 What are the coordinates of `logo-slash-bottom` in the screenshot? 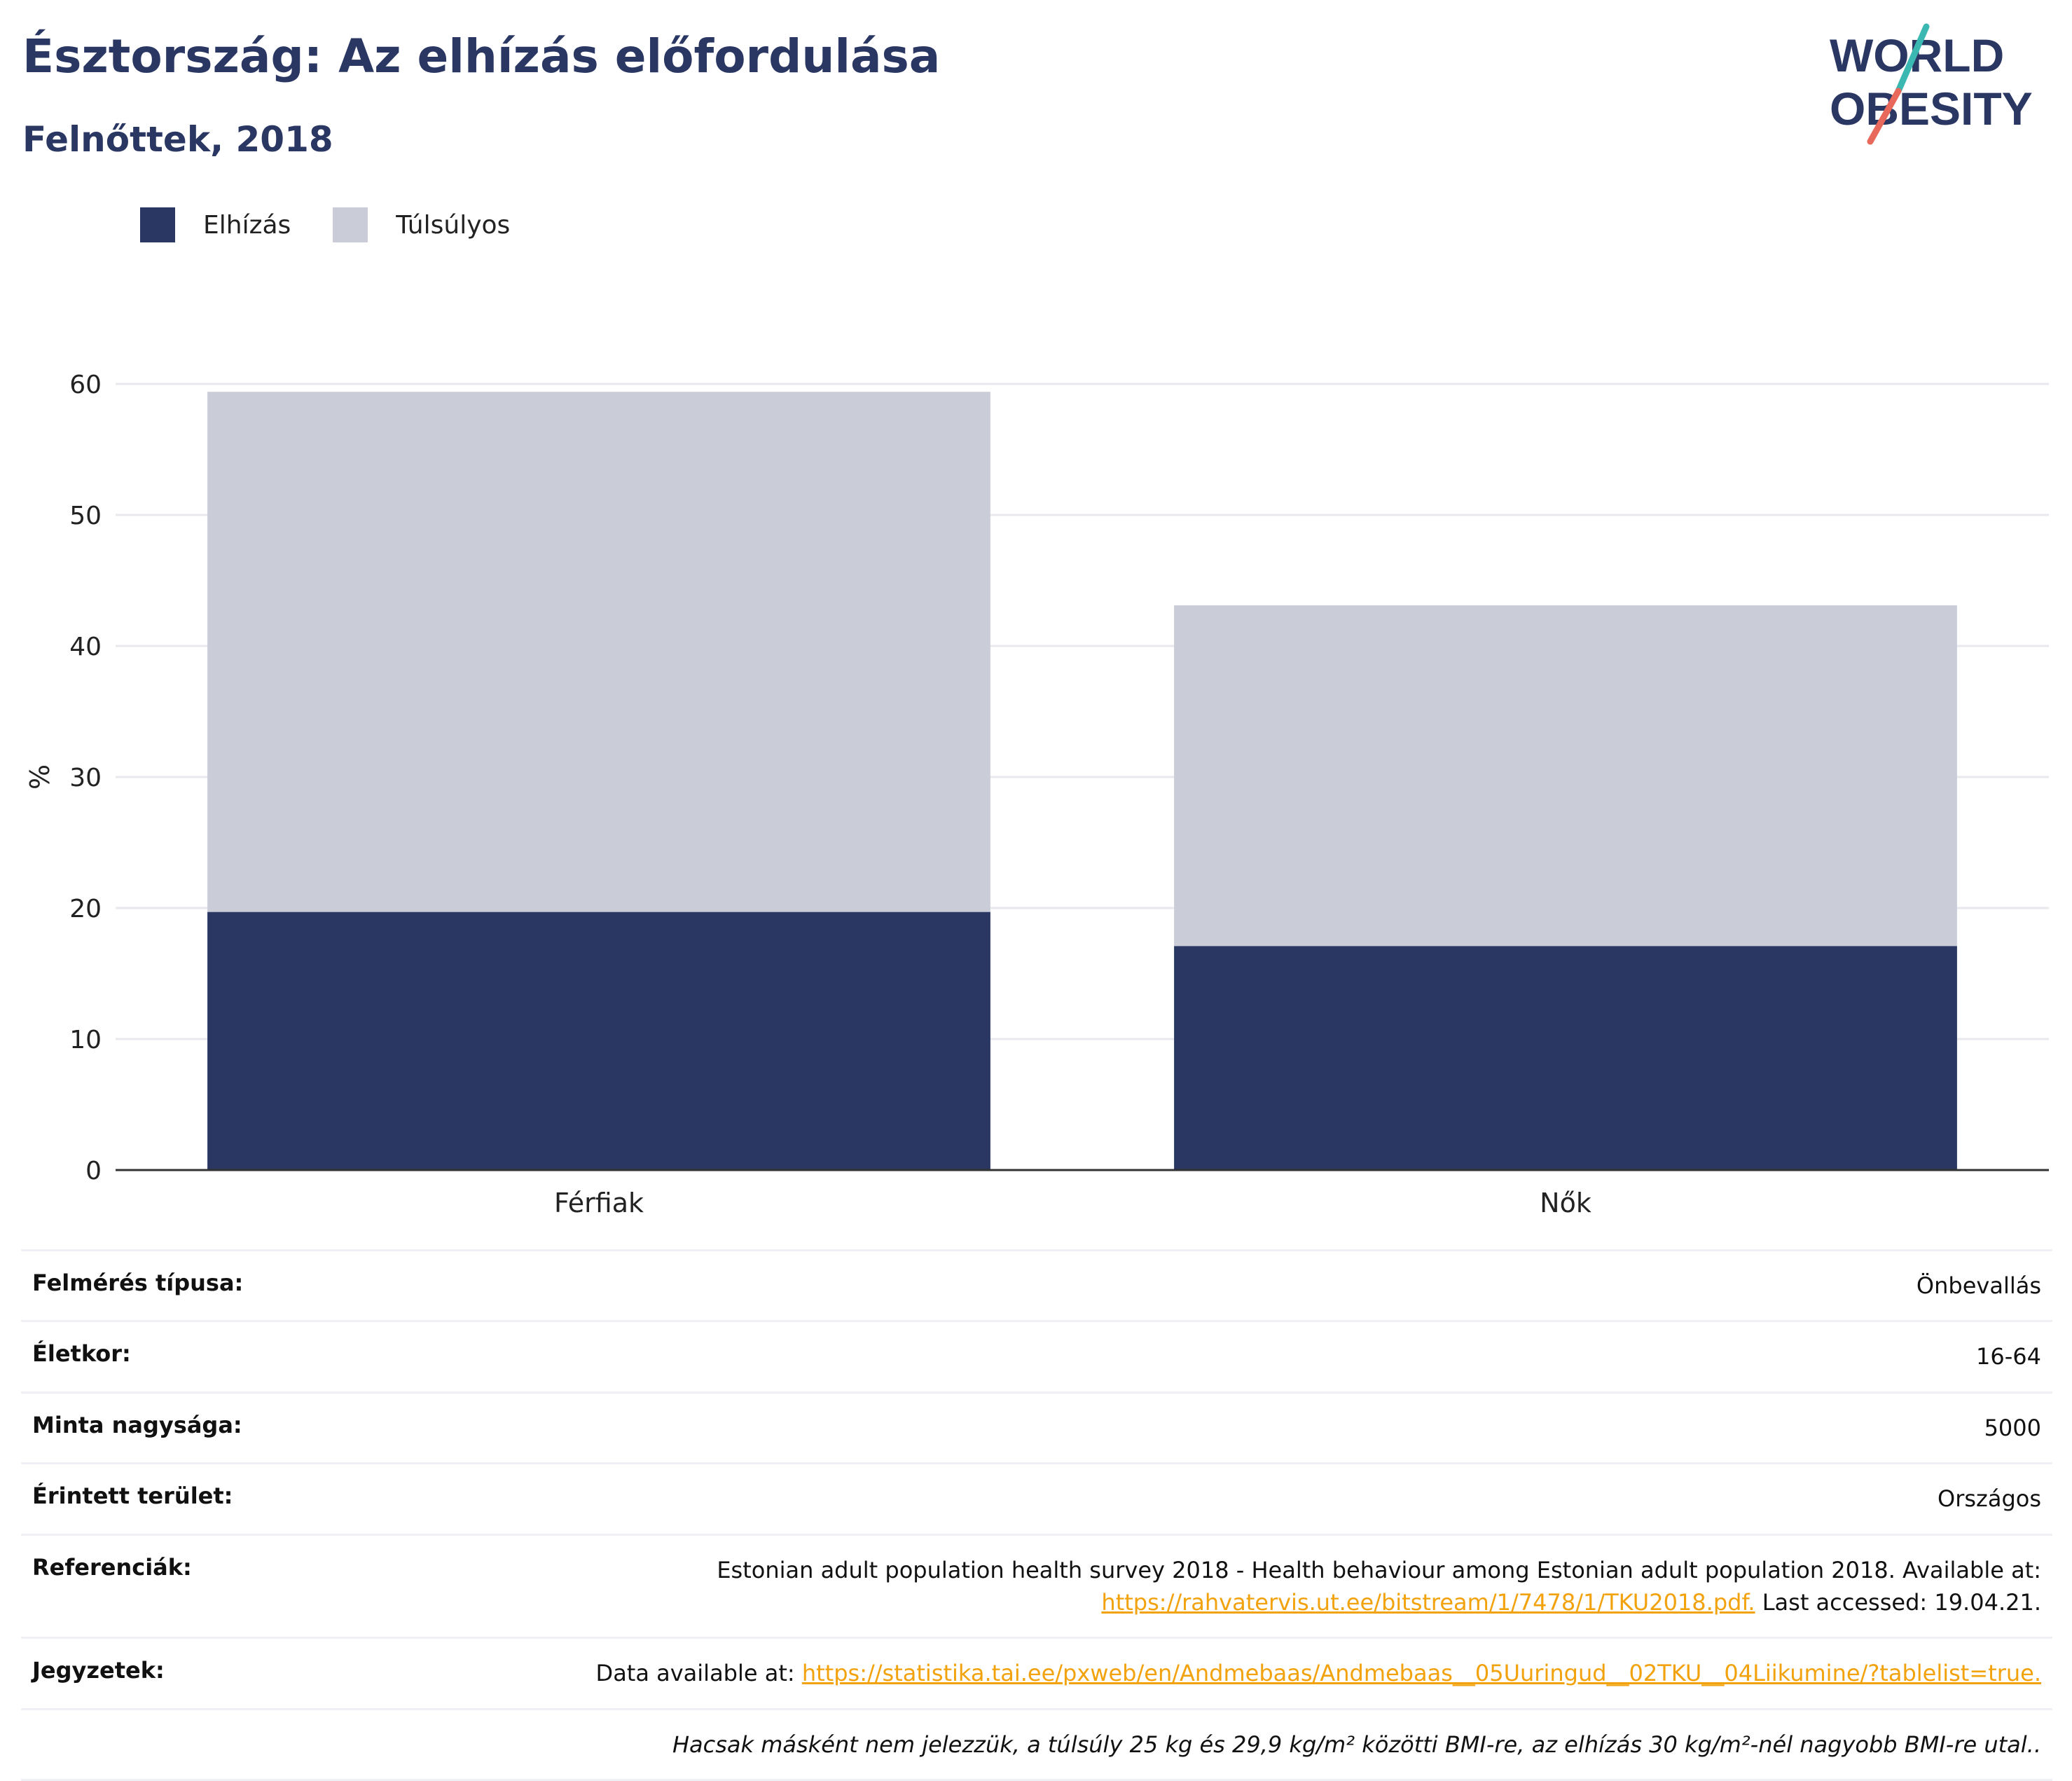 It's located at (1885, 117).